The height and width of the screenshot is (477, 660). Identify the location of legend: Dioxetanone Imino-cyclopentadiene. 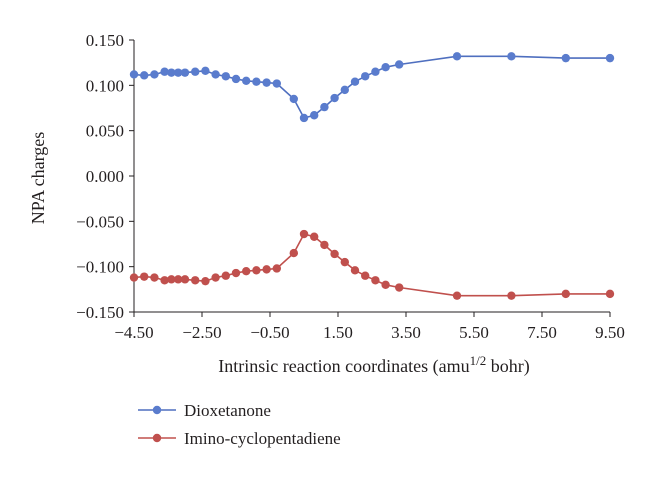
(239, 424).